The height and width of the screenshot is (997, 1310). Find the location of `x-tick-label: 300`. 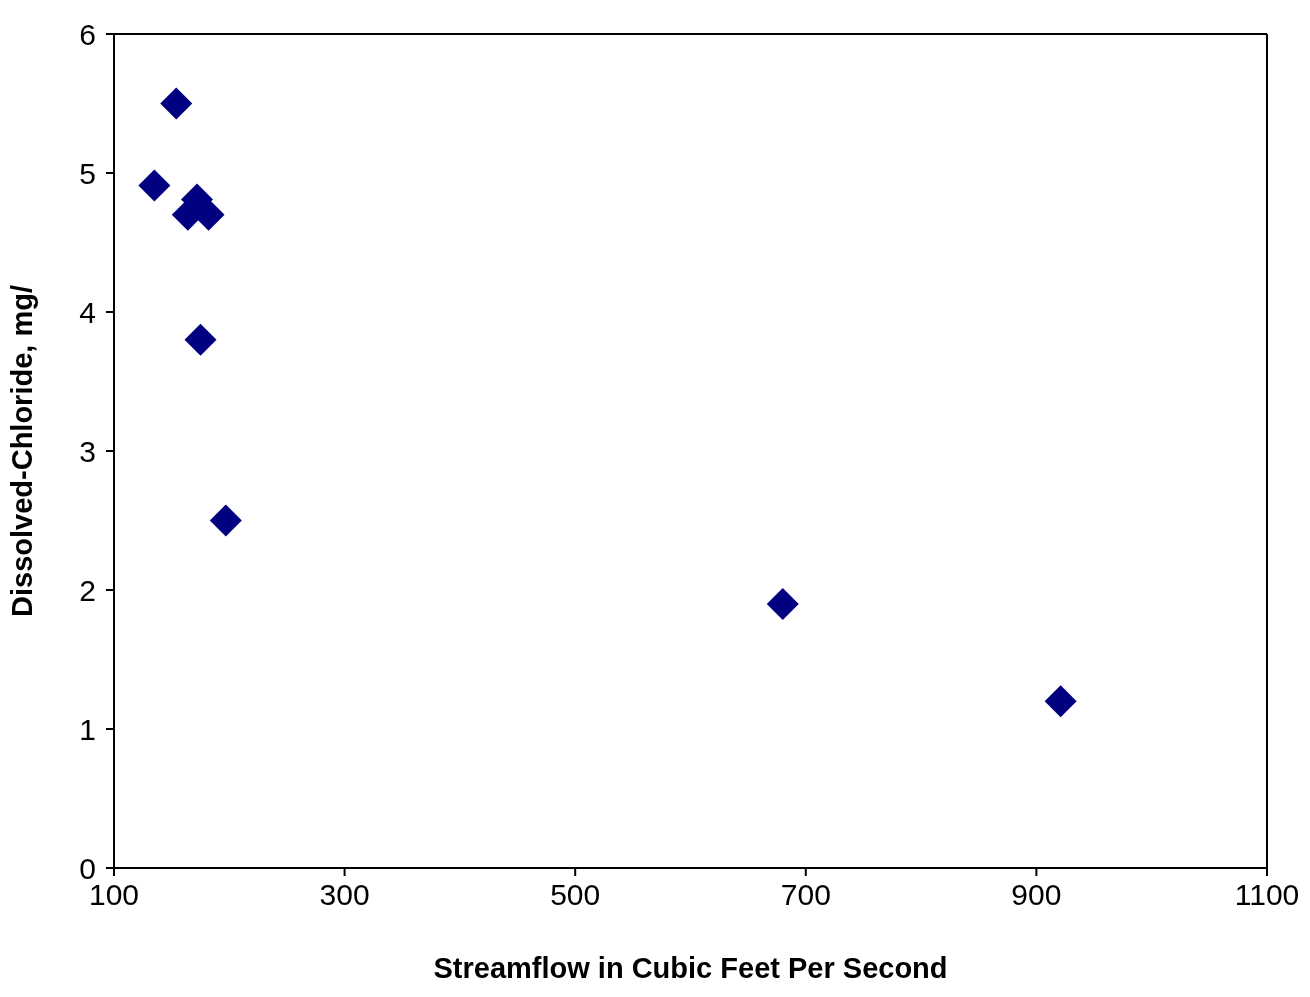

x-tick-label: 300 is located at coordinates (344, 895).